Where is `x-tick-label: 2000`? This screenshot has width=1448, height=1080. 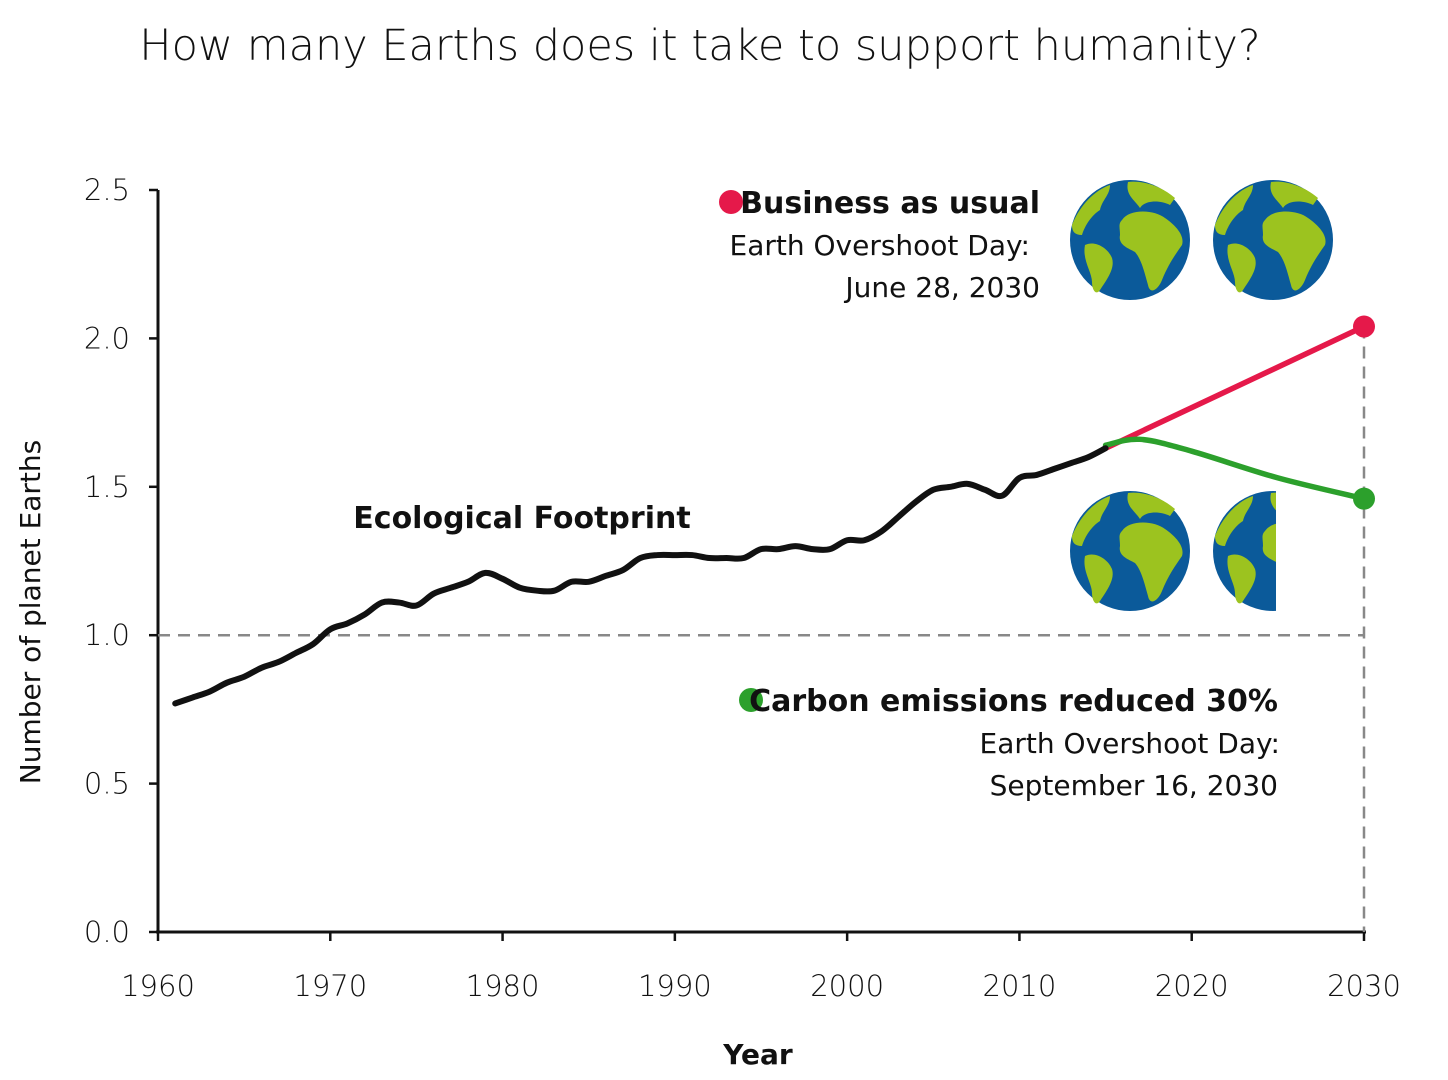 x-tick-label: 2000 is located at coordinates (847, 986).